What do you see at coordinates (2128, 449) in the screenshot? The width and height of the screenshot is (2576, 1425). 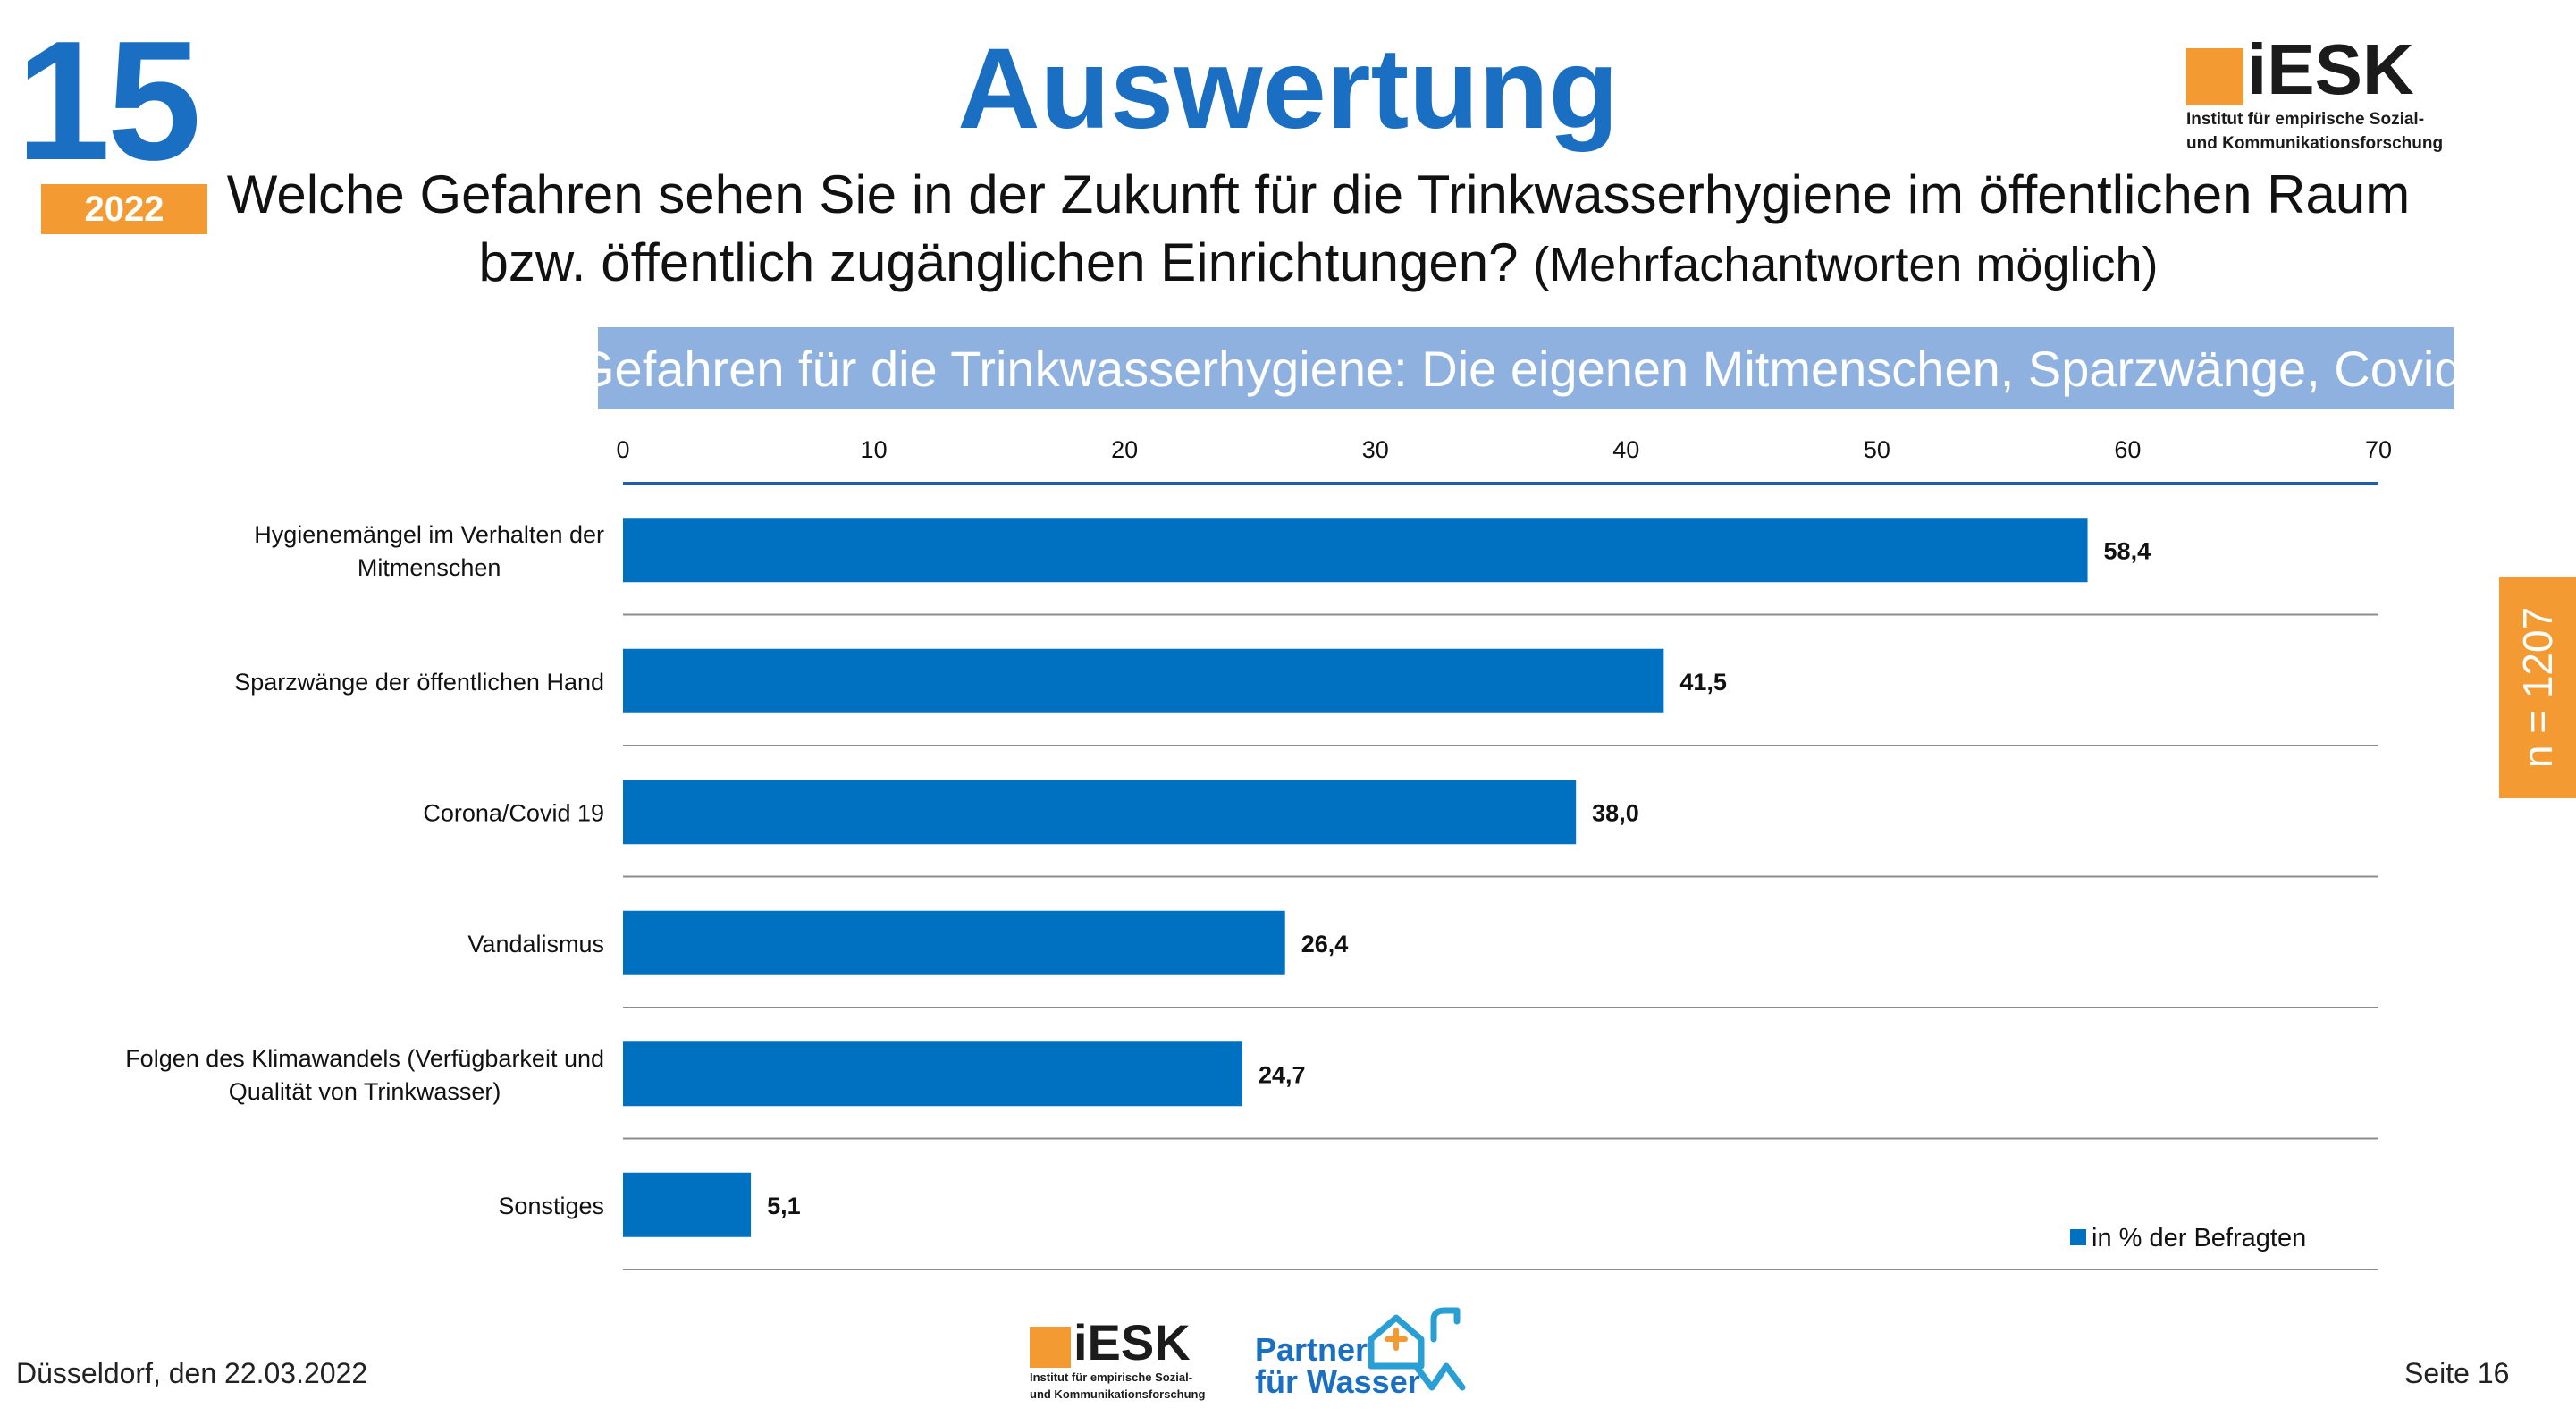 I see `x-tick-label-6: 60` at bounding box center [2128, 449].